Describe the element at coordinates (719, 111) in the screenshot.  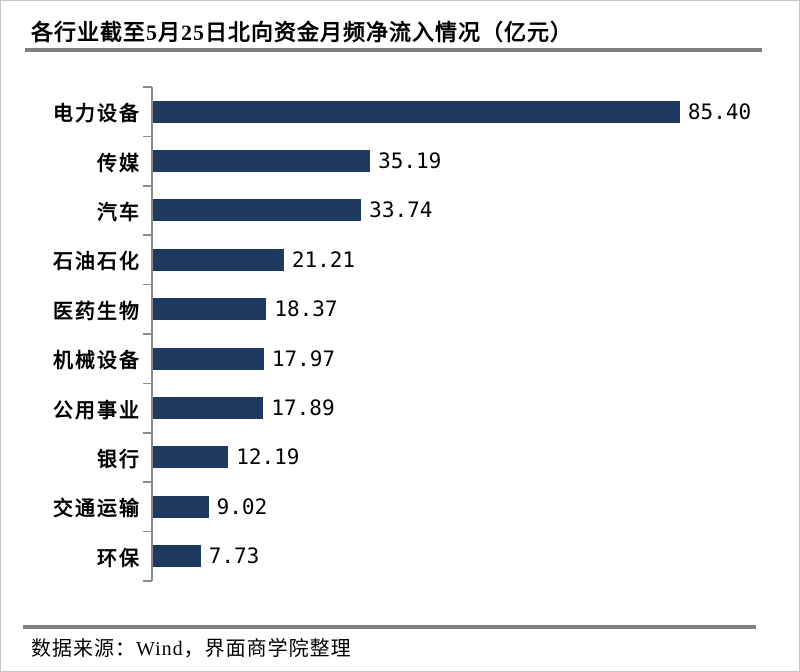
I see `value-label: 85.40` at that location.